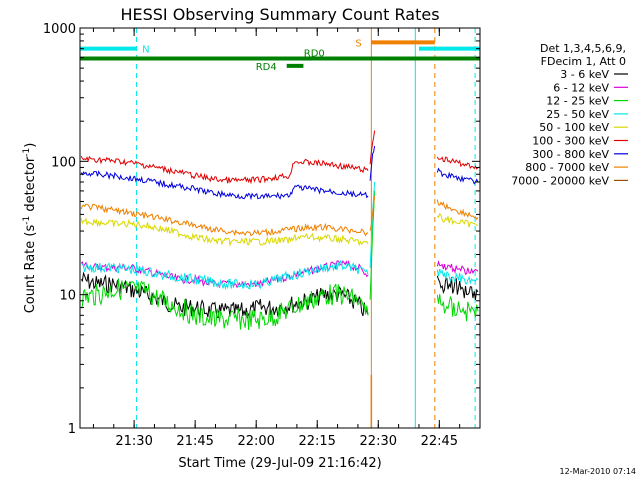 The image size is (640, 480). What do you see at coordinates (378, 441) in the screenshot?
I see `x-tick-label: 22:30` at bounding box center [378, 441].